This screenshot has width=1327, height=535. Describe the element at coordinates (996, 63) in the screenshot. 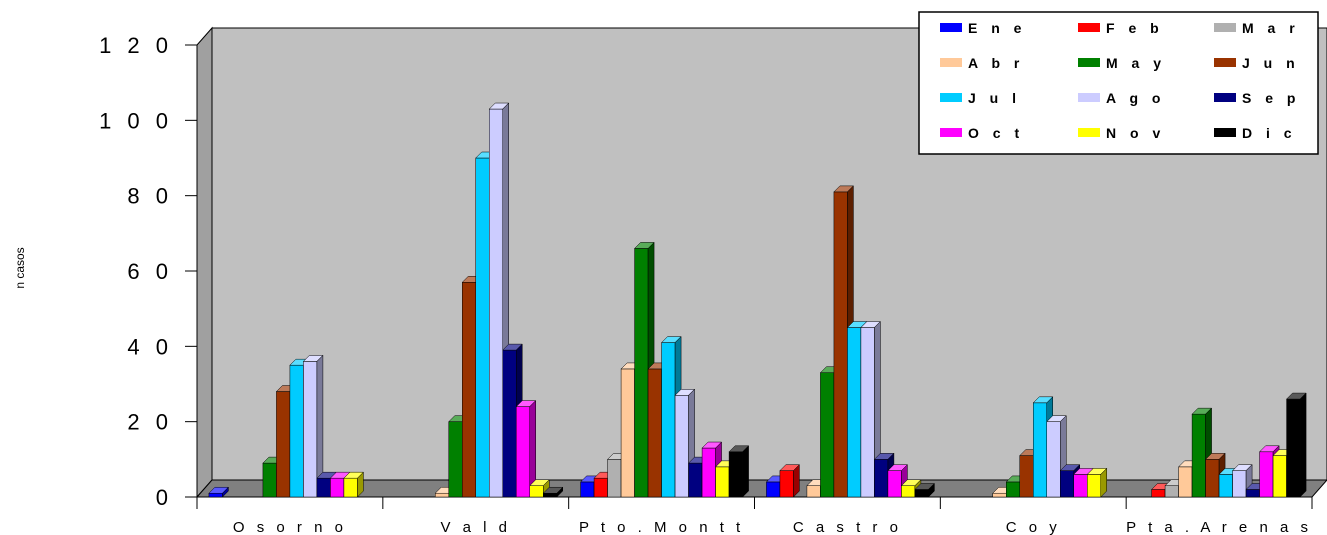

I see `legend-label: A b r` at that location.